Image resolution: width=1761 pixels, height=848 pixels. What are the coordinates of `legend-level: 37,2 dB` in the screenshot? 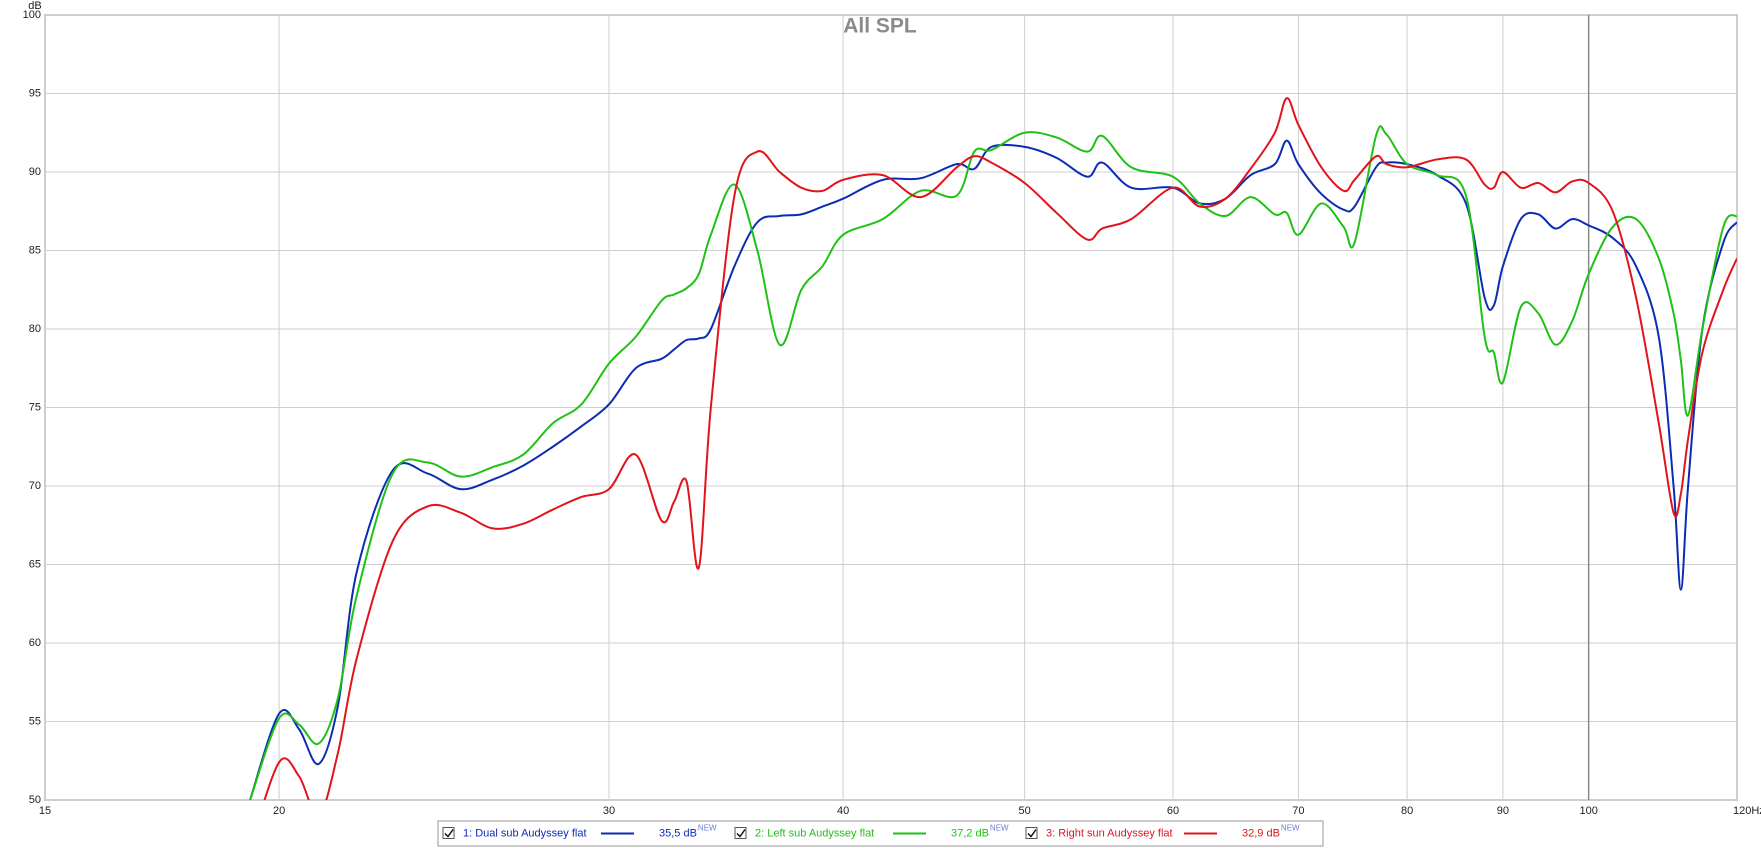 It's located at (970, 833).